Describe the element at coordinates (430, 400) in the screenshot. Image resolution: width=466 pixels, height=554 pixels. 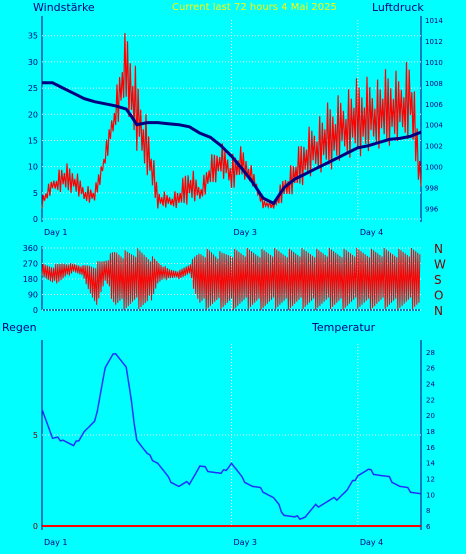
I see `temperature-tick-label: 22` at that location.